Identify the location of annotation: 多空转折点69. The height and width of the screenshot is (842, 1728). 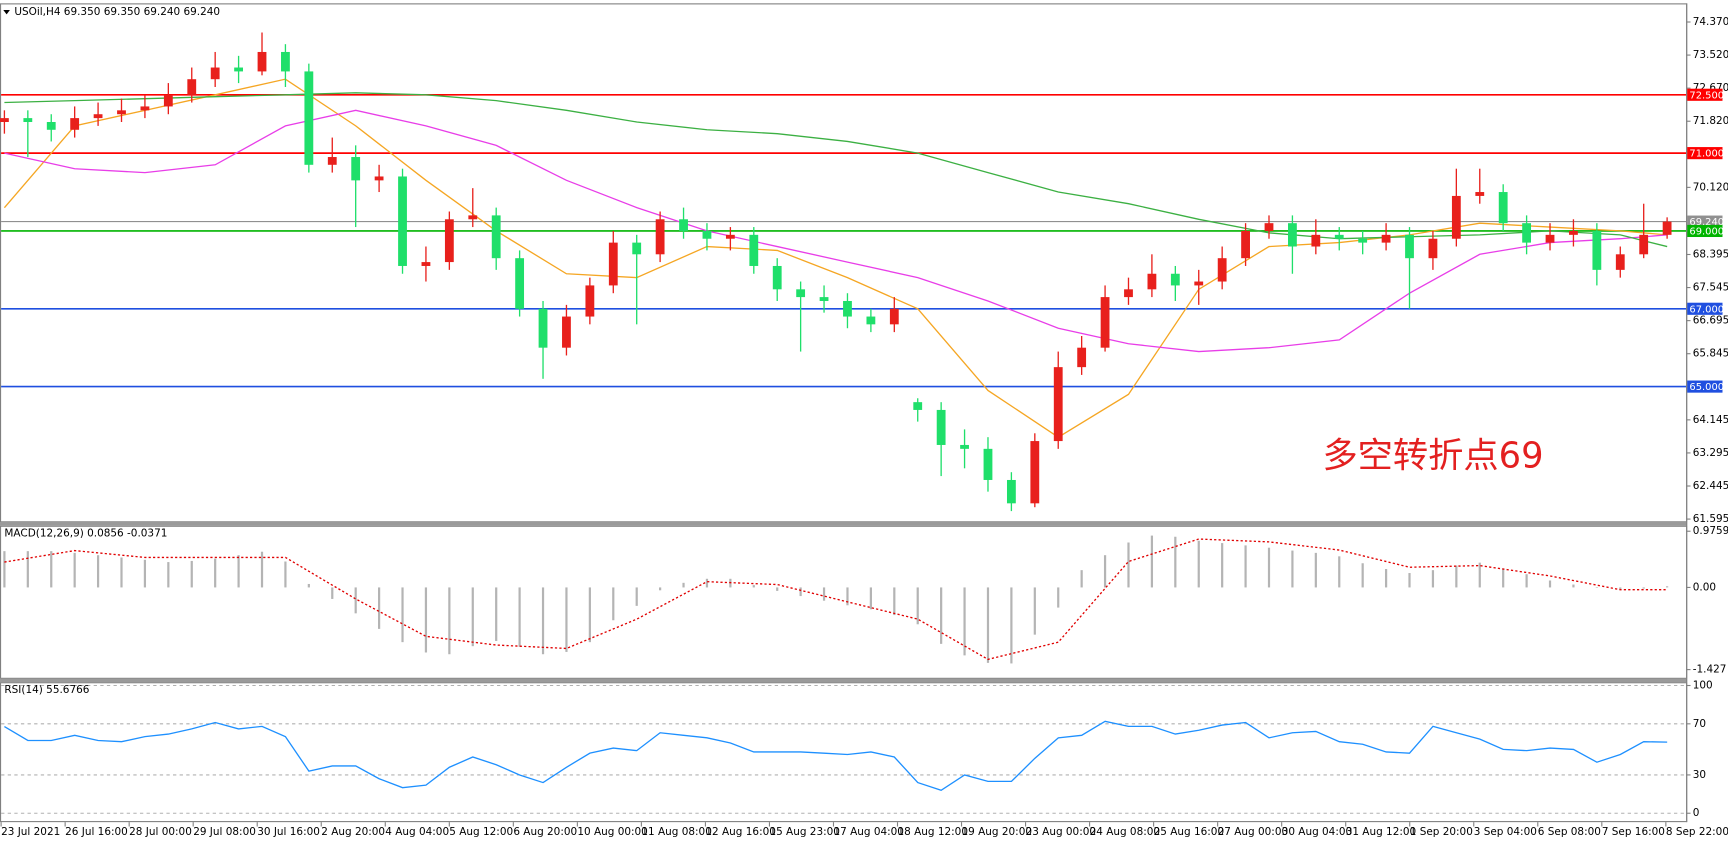
(1432, 455).